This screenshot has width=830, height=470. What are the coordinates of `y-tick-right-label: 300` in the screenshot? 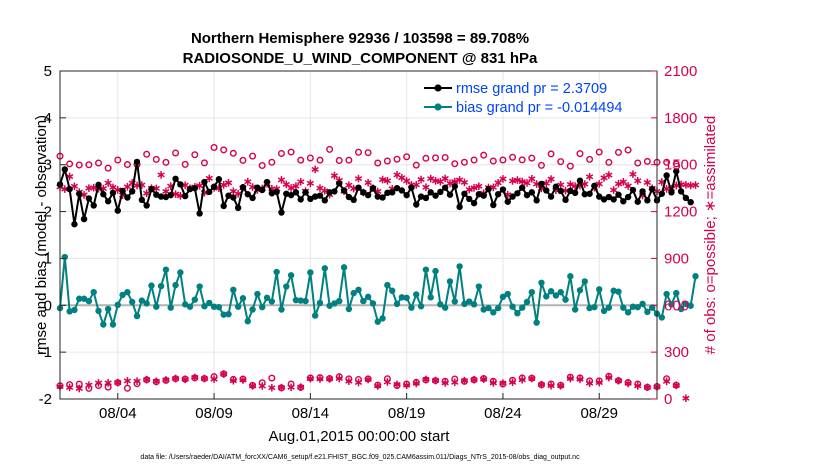 It's located at (676, 352).